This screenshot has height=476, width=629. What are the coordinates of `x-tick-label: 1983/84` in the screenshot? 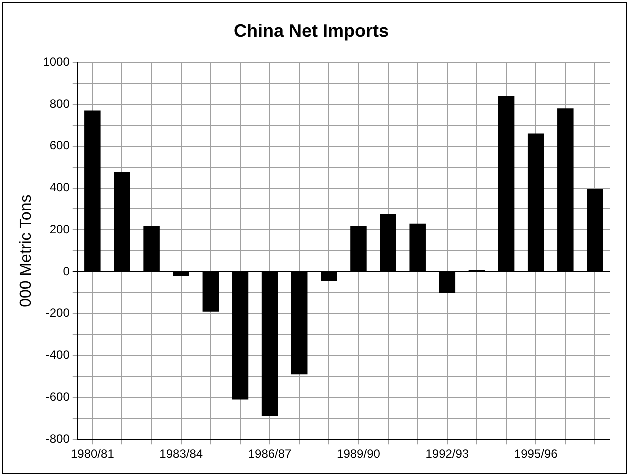 It's located at (182, 454).